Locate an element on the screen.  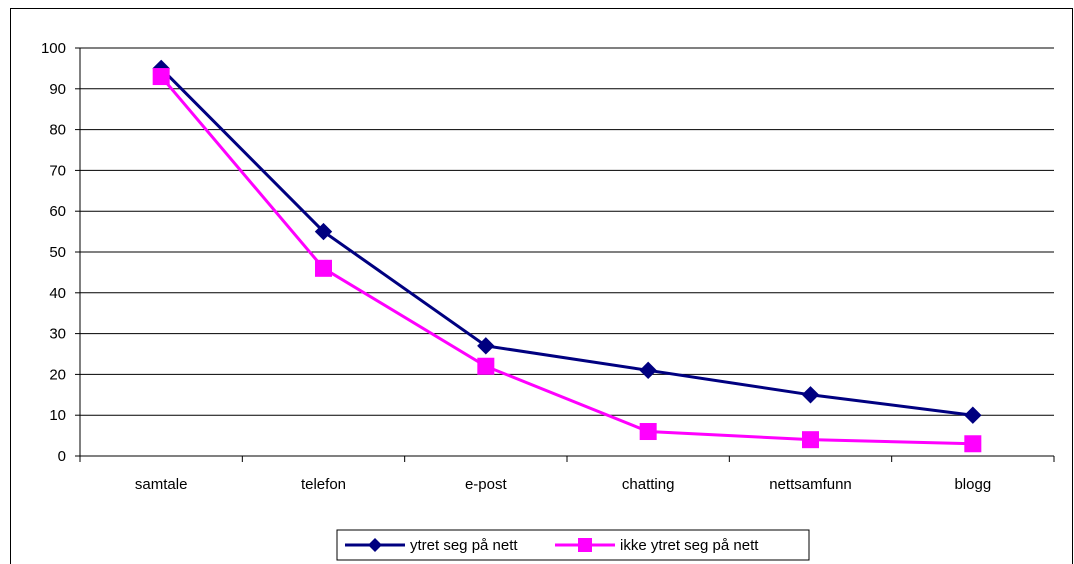
x-tick-label: nettsamfunn is located at coordinates (810, 484).